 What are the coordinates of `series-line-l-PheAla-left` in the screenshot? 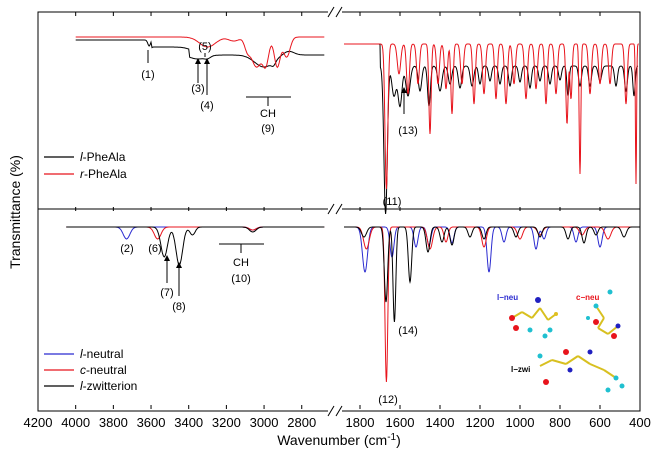 It's located at (200, 53).